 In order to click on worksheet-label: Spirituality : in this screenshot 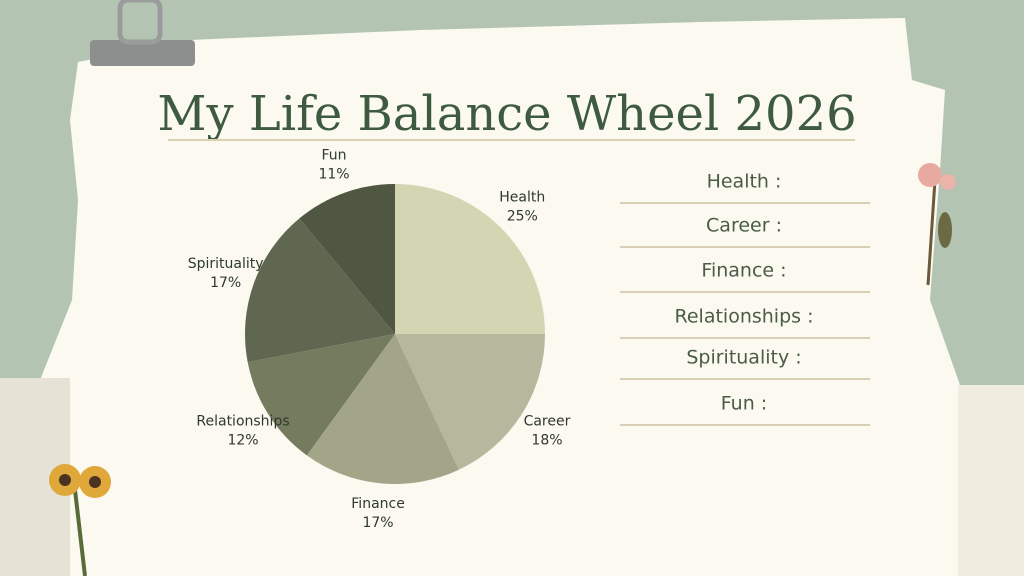, I will do `click(743, 358)`.